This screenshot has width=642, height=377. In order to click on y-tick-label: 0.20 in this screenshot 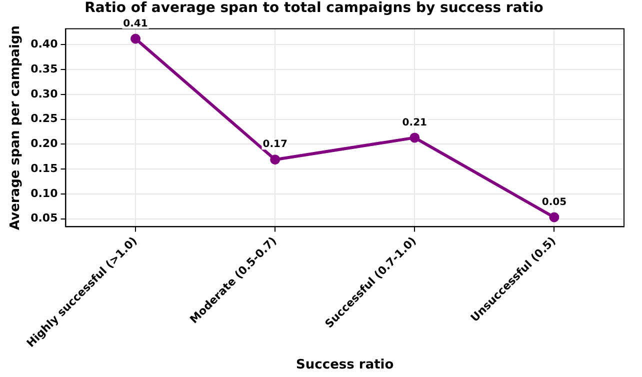, I will do `click(44, 143)`.